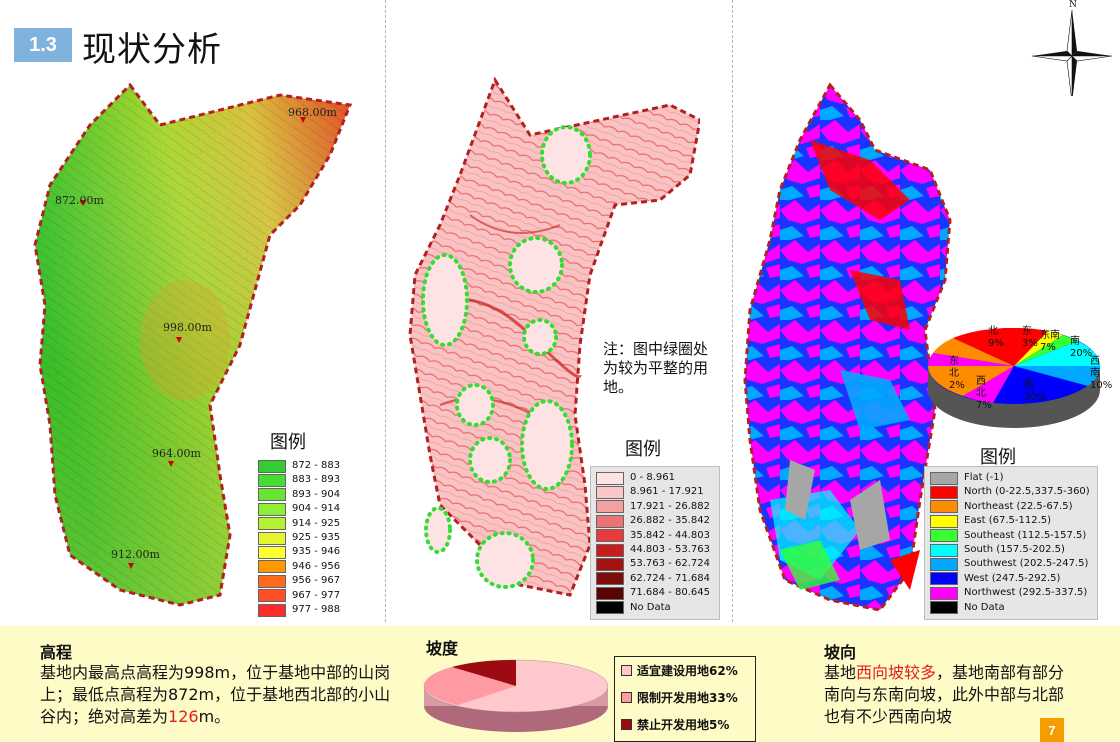 This screenshot has width=1120, height=742. I want to click on legend-label: 8.961 - 17.921, so click(667, 492).